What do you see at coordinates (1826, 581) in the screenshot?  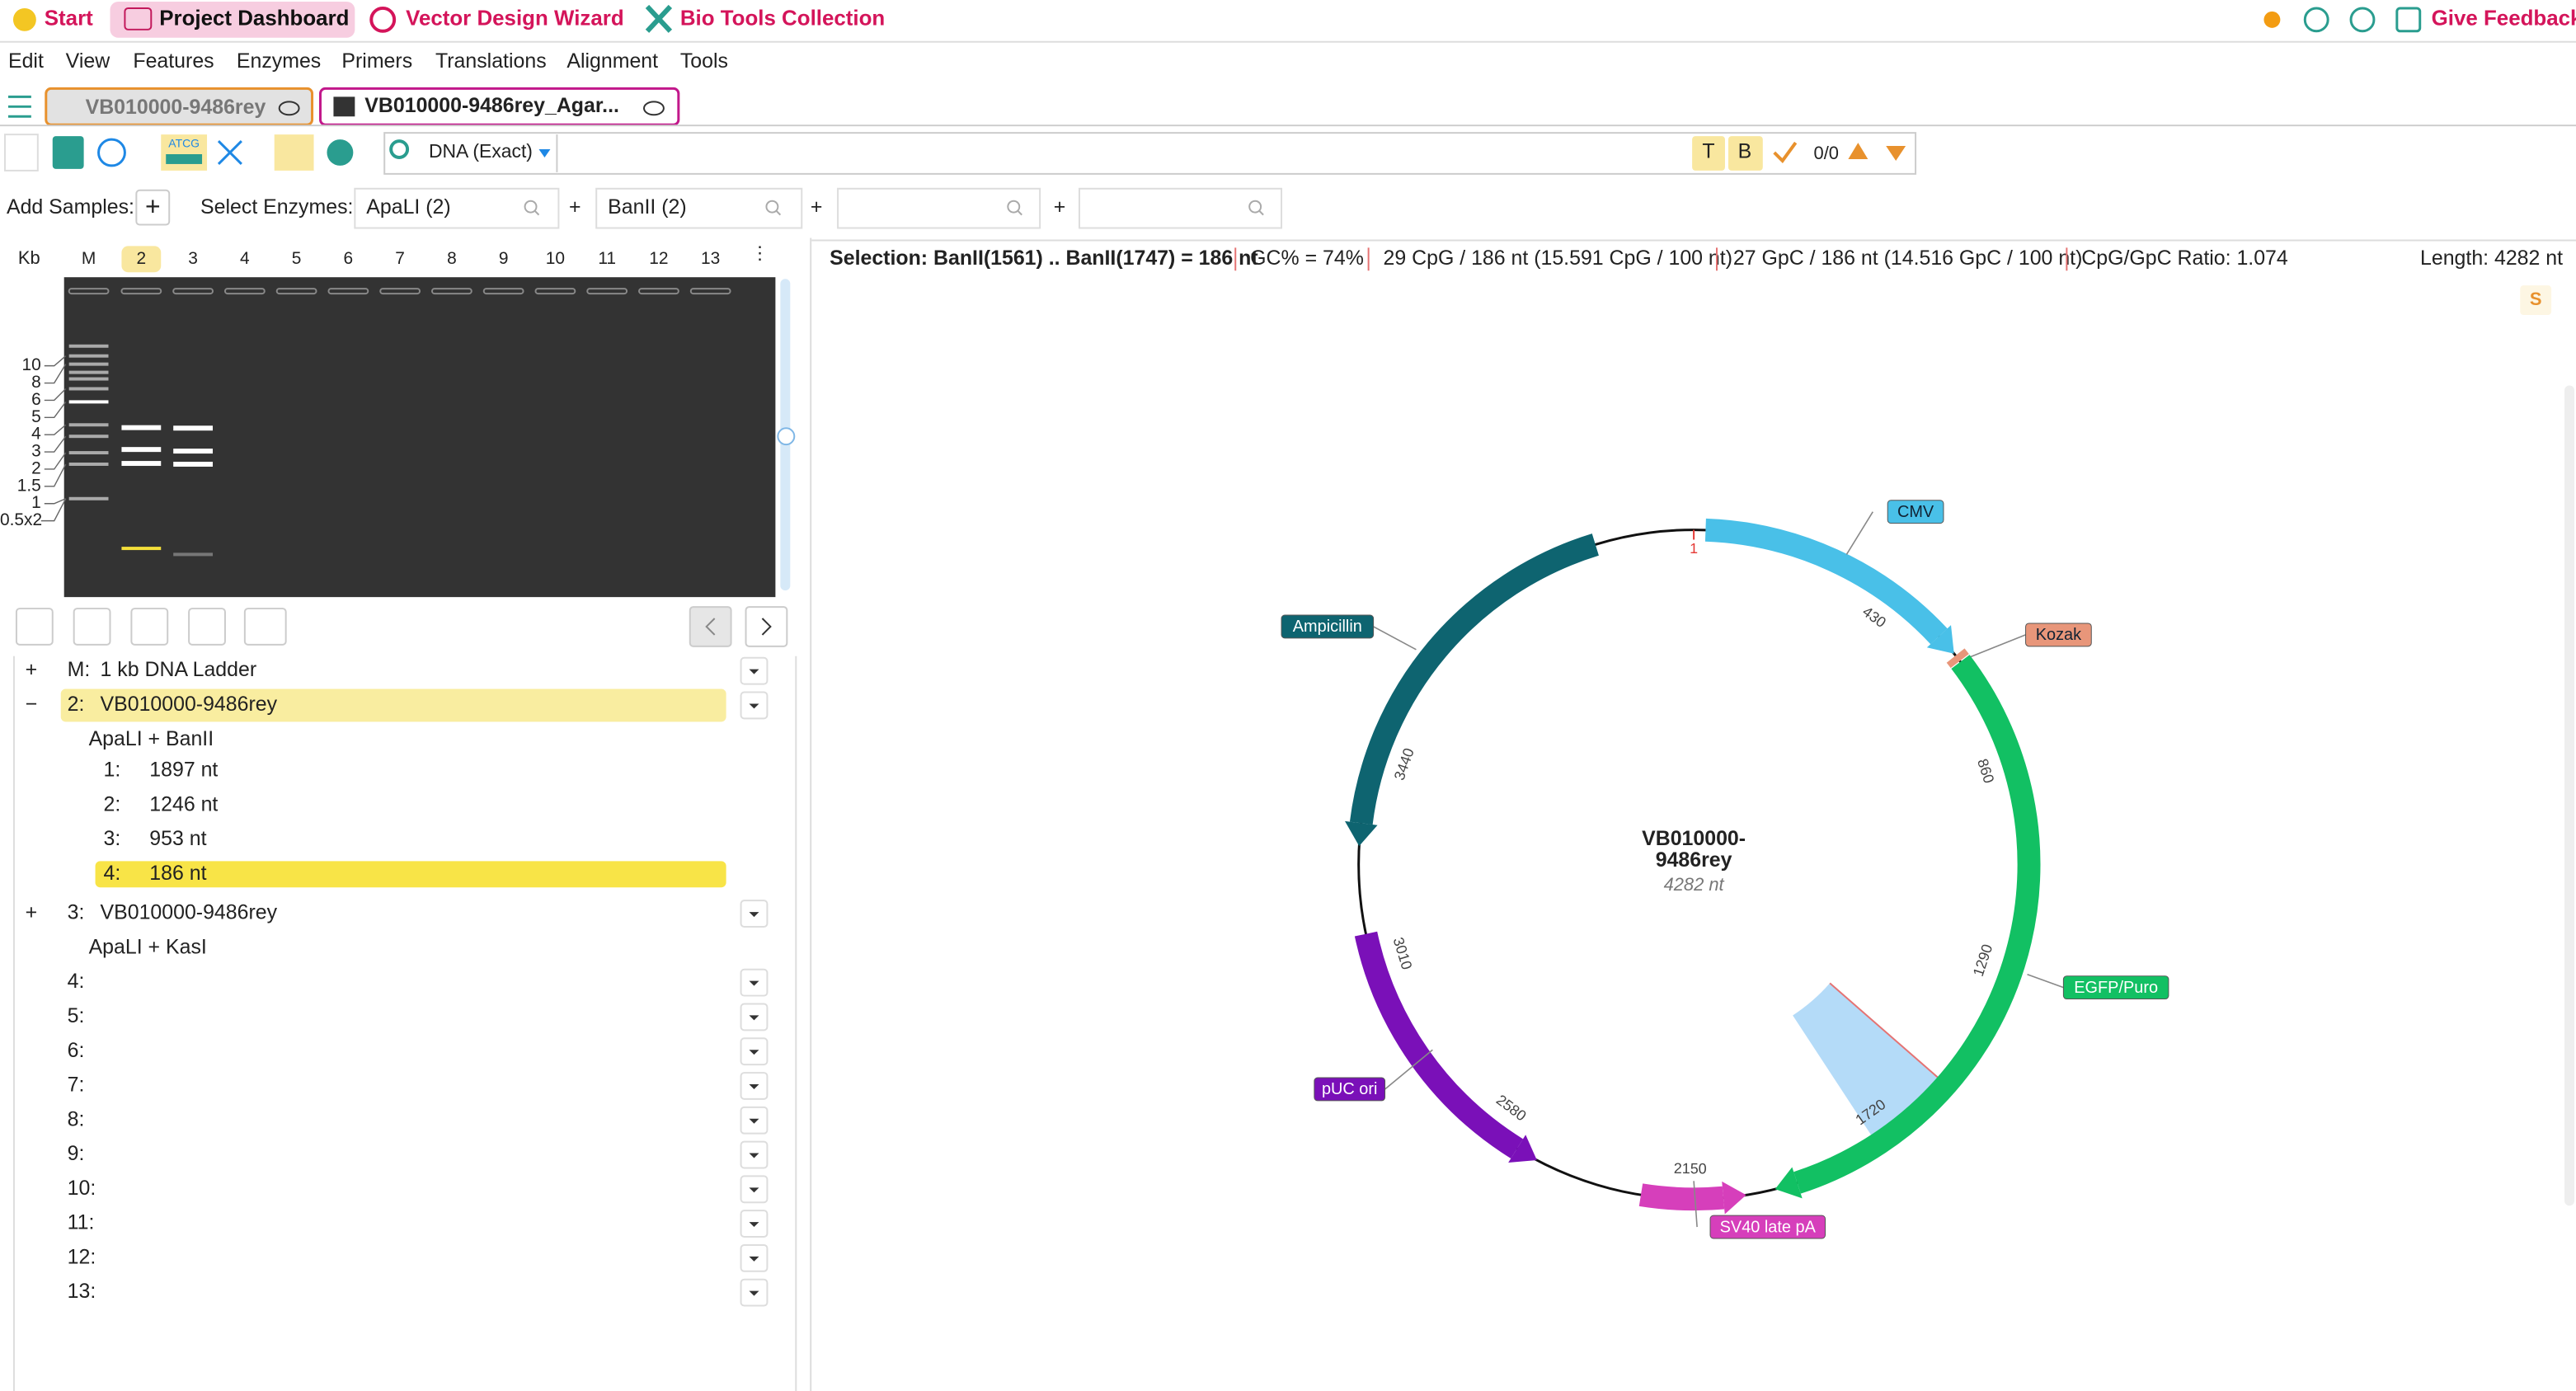 I see `feature-arc` at bounding box center [1826, 581].